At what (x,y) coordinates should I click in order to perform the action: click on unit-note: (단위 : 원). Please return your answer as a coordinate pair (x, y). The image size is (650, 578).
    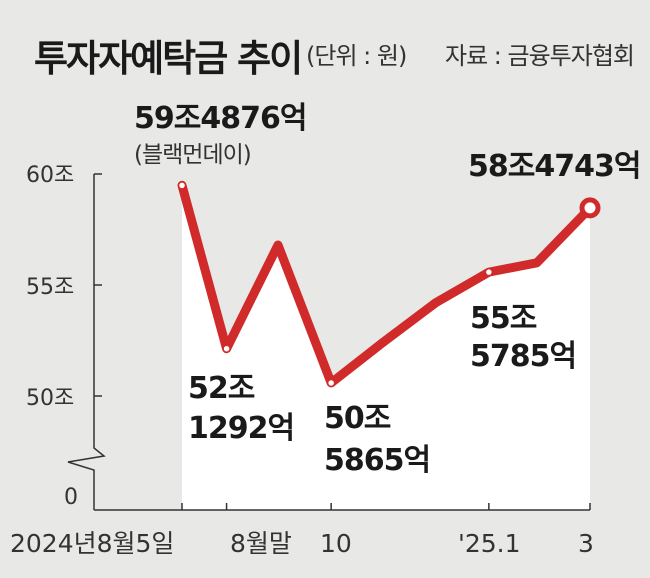
    Looking at the image, I should click on (356, 56).